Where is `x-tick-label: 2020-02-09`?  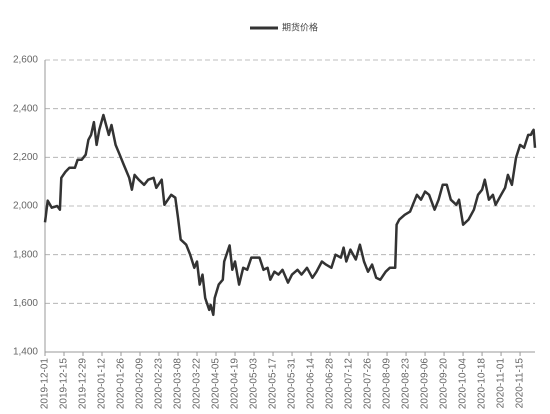
x-tick-label: 2020-02-09 is located at coordinates (140, 384).